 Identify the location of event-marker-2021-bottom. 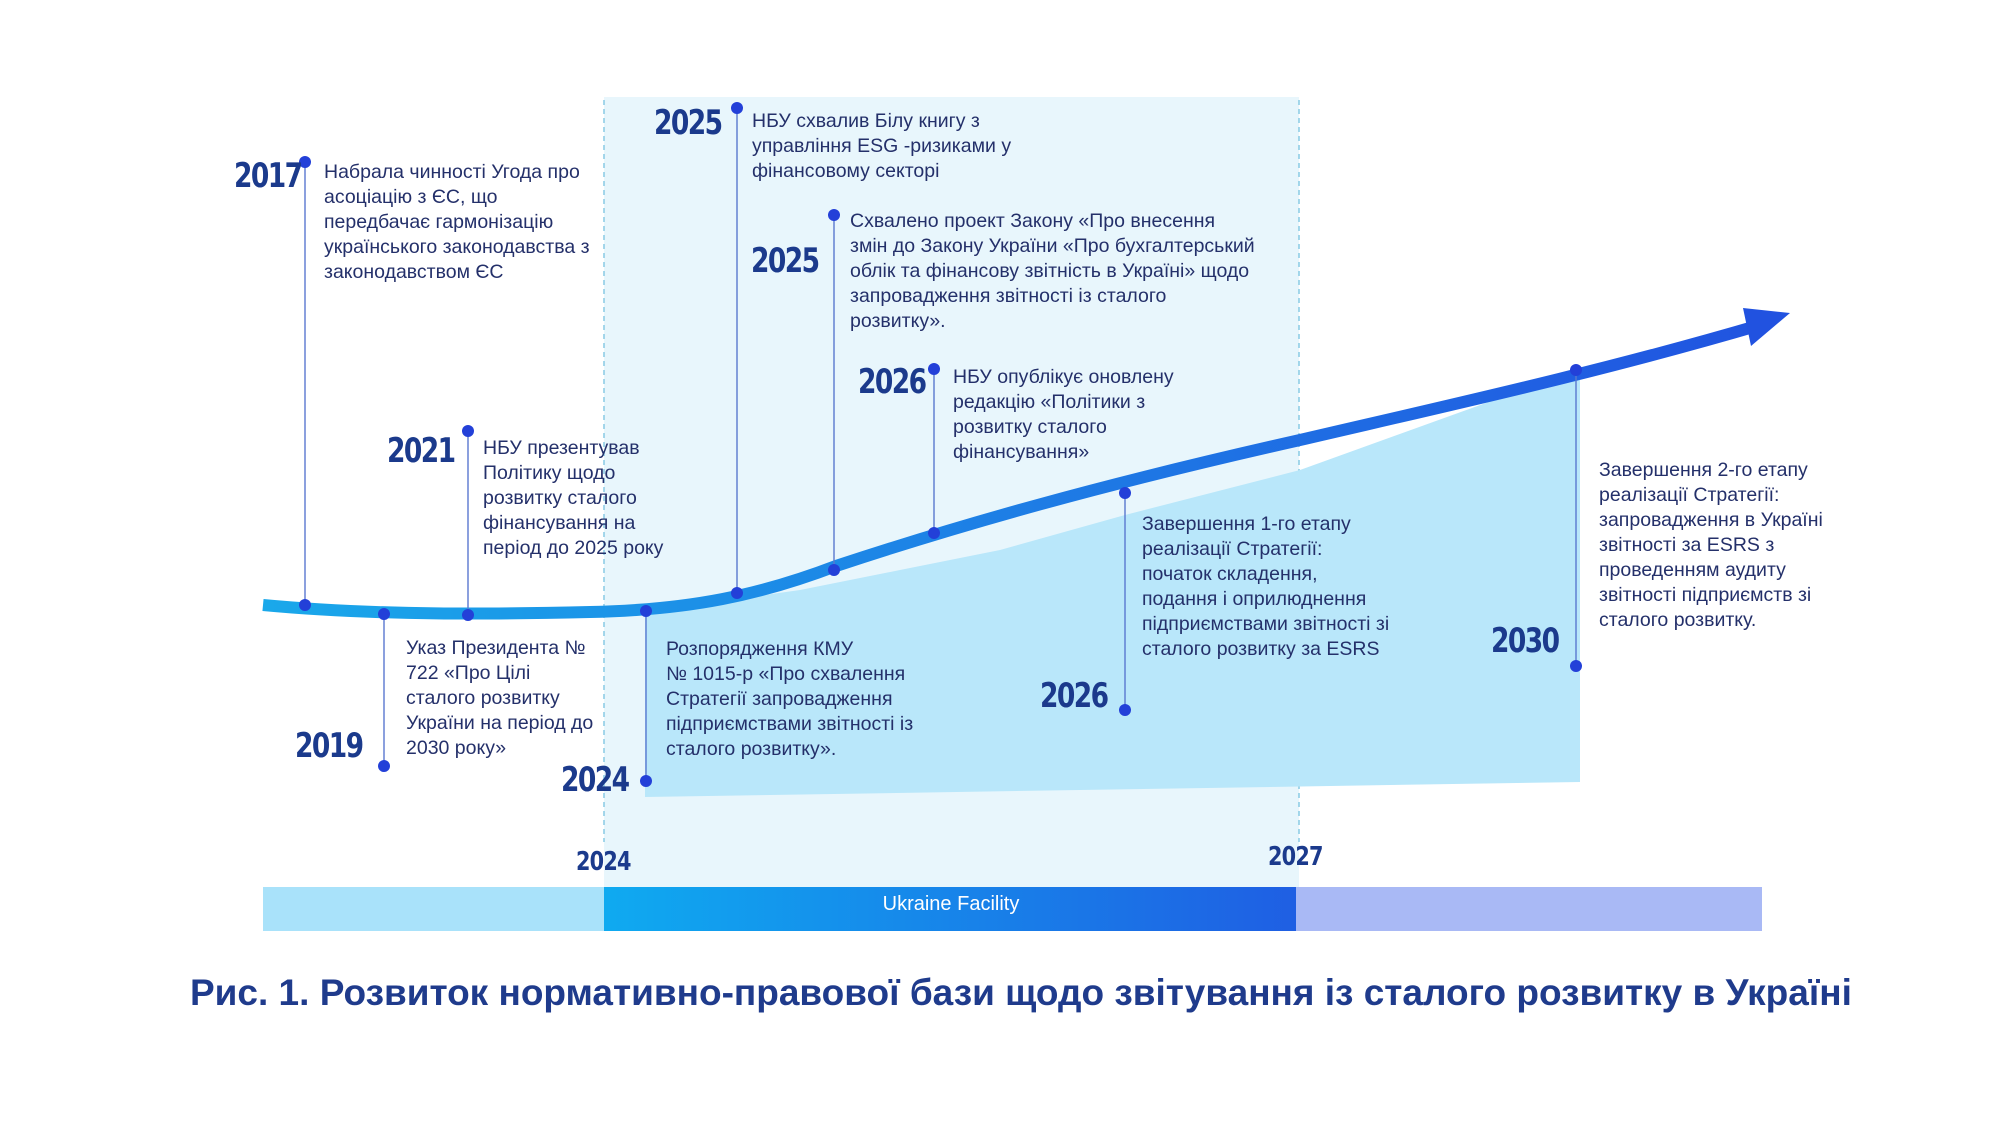
(468, 615).